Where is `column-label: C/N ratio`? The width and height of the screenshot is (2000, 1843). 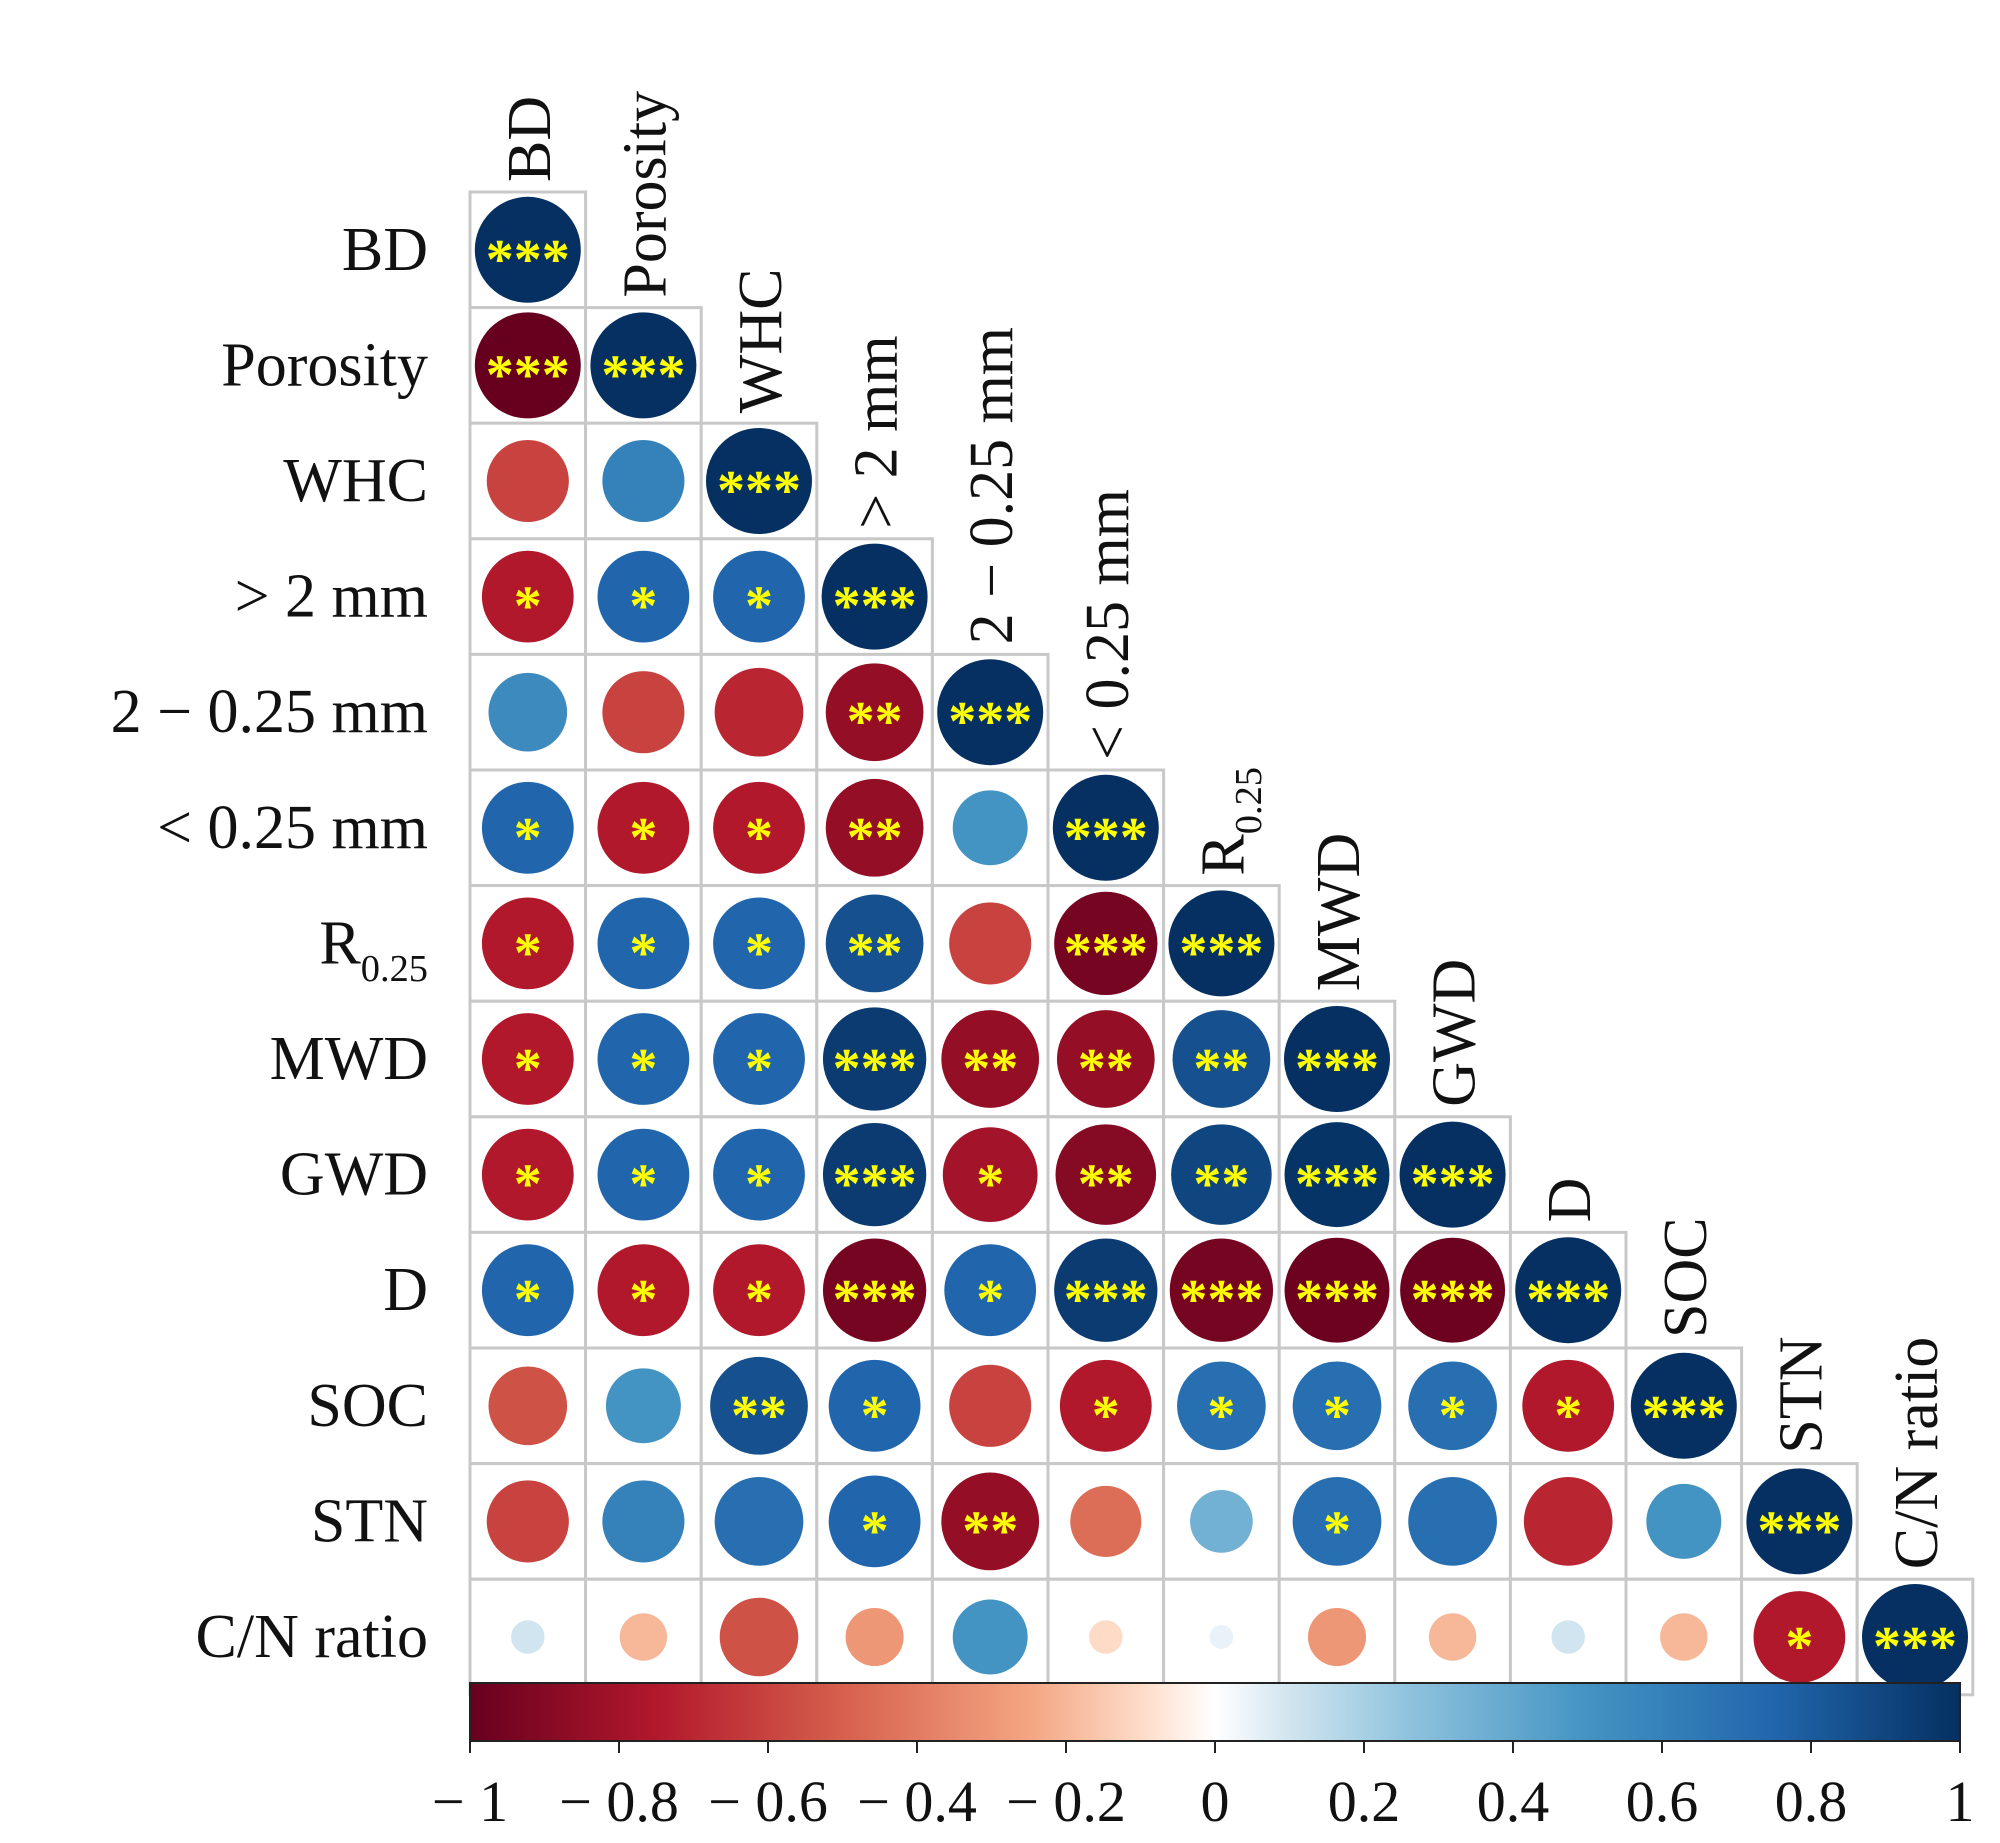 column-label: C/N ratio is located at coordinates (1917, 1453).